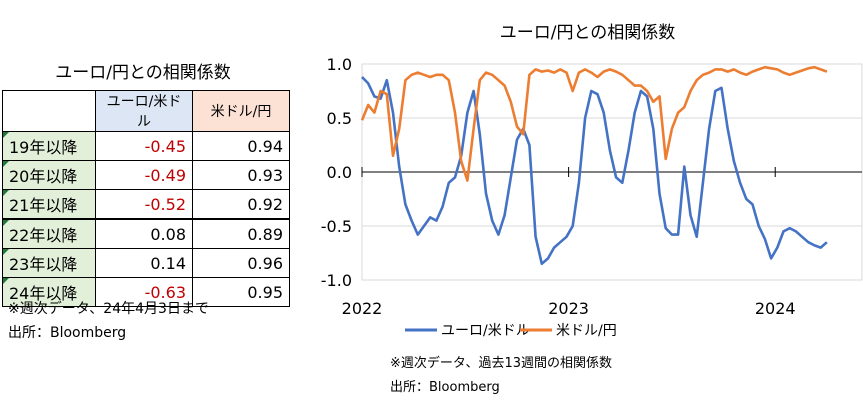 The height and width of the screenshot is (415, 863). I want to click on header-eur-usd: ユーロ/米ドル, so click(144, 111).